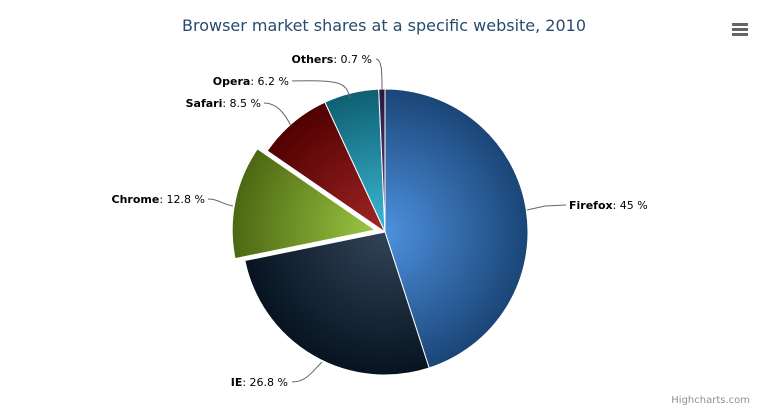 This screenshot has width=769, height=416. What do you see at coordinates (312, 59) in the screenshot?
I see `data-label-name: Others` at bounding box center [312, 59].